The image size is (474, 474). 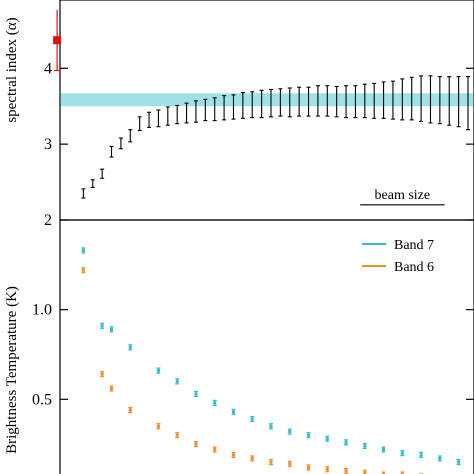 What do you see at coordinates (48, 220) in the screenshot?
I see `top-y-tick-label: 2` at bounding box center [48, 220].